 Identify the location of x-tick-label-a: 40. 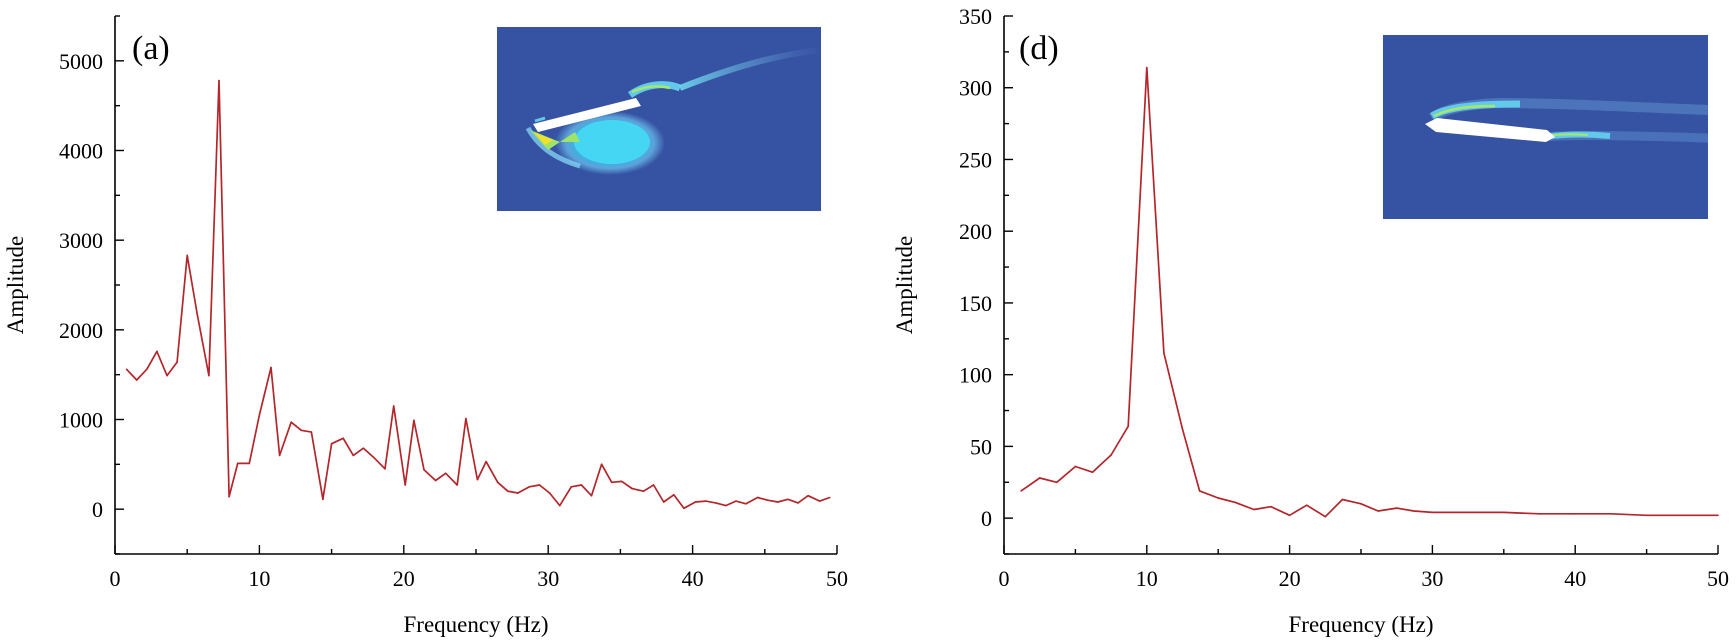
(693, 578).